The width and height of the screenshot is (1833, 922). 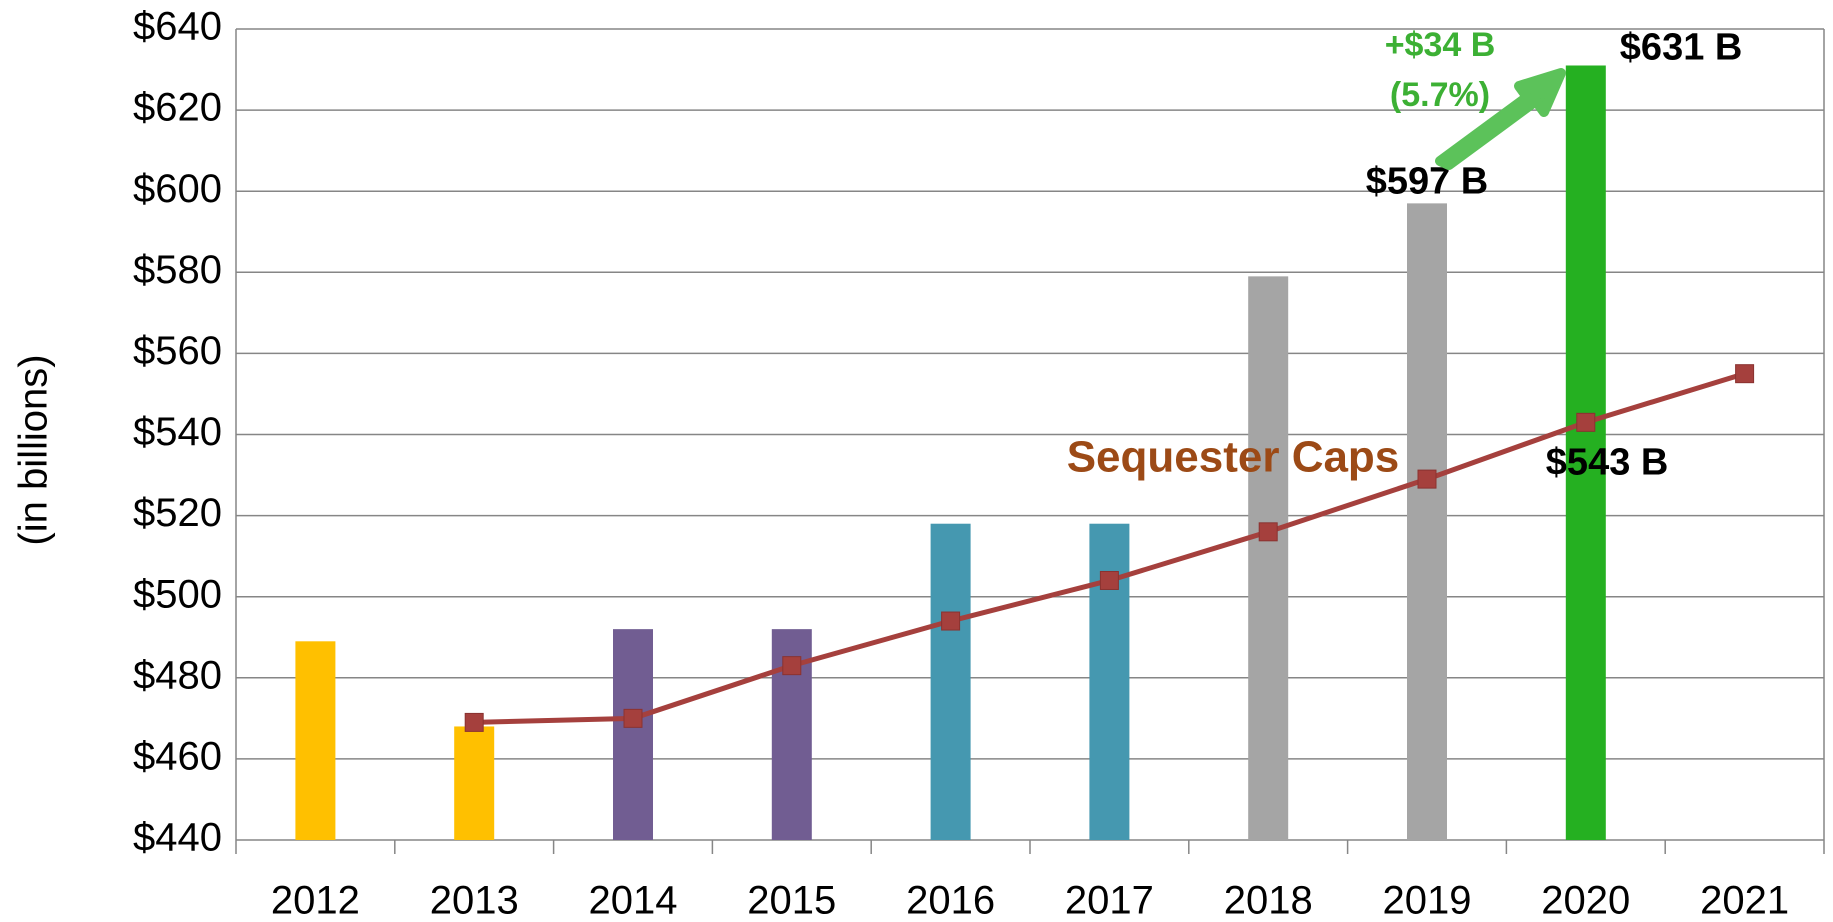 What do you see at coordinates (791, 900) in the screenshot?
I see `x-tick-label: 2015` at bounding box center [791, 900].